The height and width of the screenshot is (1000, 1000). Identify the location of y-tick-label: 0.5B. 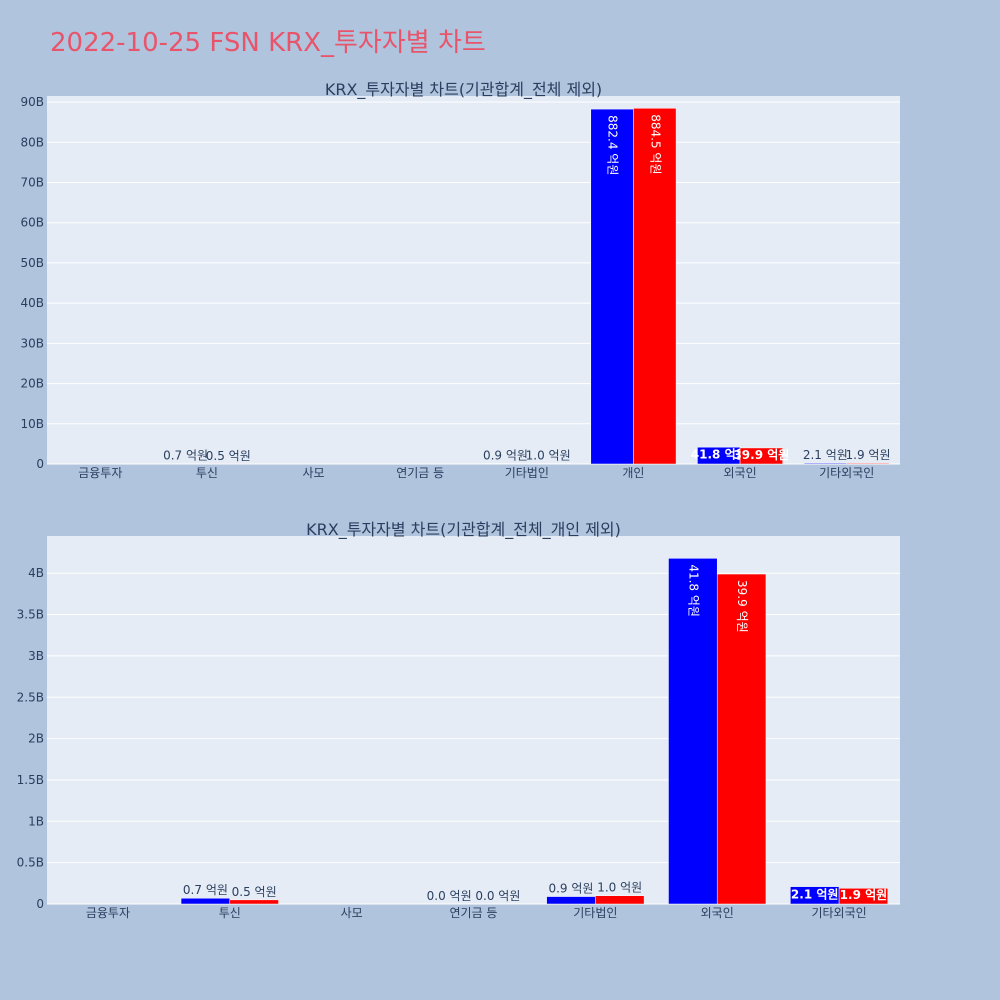
(30, 863).